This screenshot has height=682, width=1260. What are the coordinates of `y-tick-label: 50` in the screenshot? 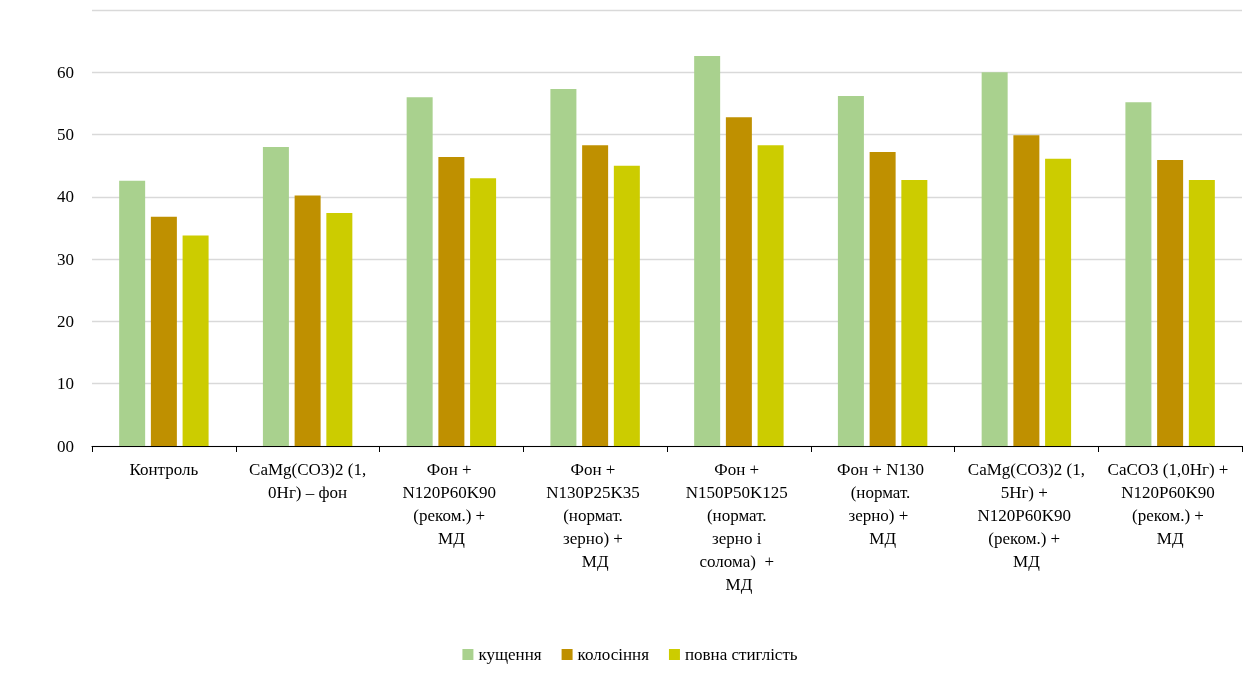 It's located at (65, 135).